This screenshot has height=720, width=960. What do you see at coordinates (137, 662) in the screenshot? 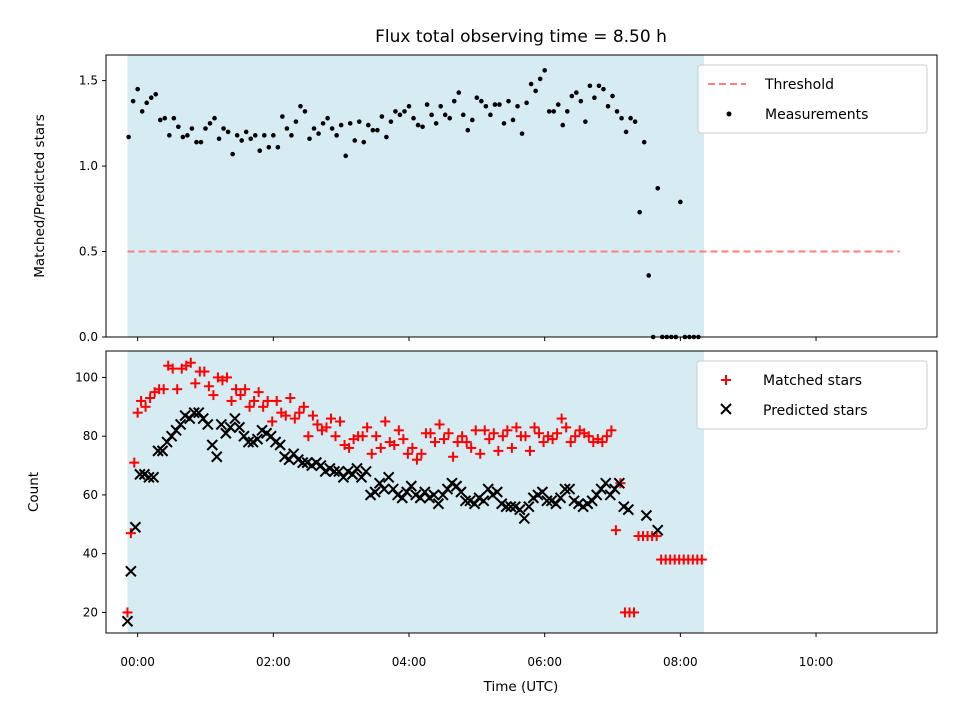
I see `x-tick-label: 00:00` at bounding box center [137, 662].